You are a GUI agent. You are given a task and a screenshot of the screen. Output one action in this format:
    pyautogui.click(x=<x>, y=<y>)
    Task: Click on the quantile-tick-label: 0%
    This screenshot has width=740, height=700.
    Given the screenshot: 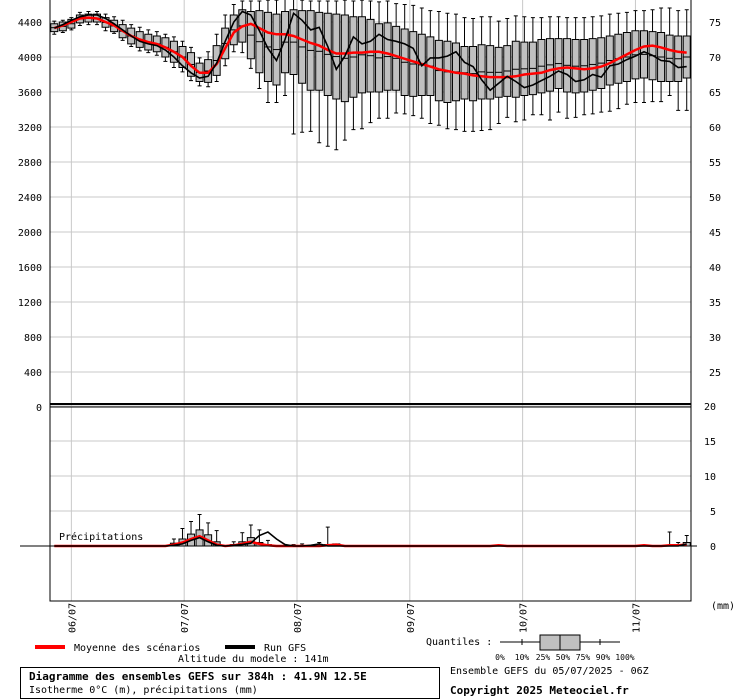 What is the action you would take?
    pyautogui.click(x=500, y=657)
    